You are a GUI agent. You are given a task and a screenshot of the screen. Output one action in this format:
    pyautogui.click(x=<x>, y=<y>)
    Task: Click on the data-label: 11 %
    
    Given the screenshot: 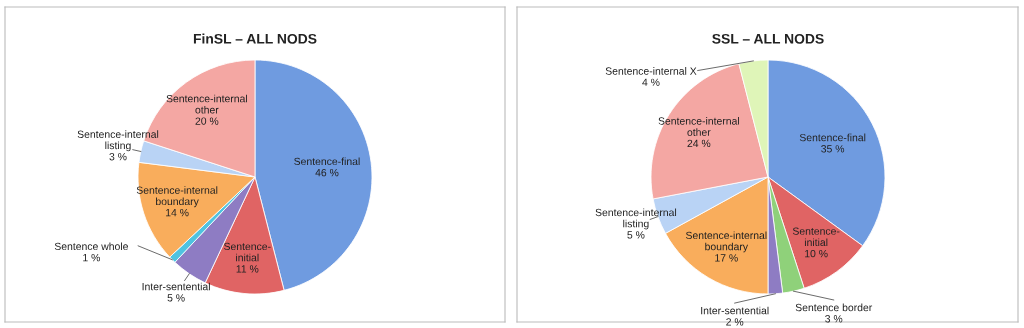 What is the action you would take?
    pyautogui.click(x=247, y=269)
    